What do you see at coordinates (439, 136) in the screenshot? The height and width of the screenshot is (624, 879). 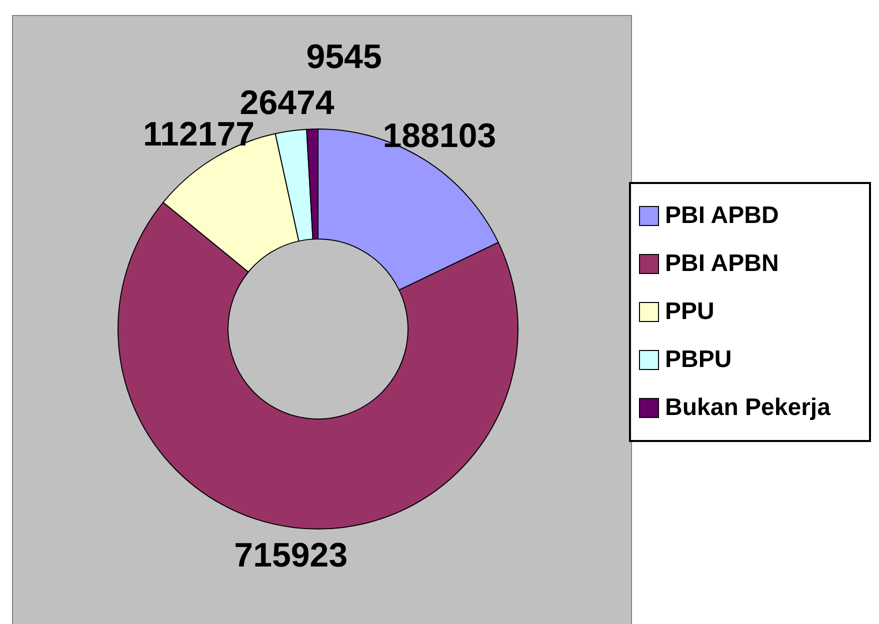 I see `data-label: 188103` at bounding box center [439, 136].